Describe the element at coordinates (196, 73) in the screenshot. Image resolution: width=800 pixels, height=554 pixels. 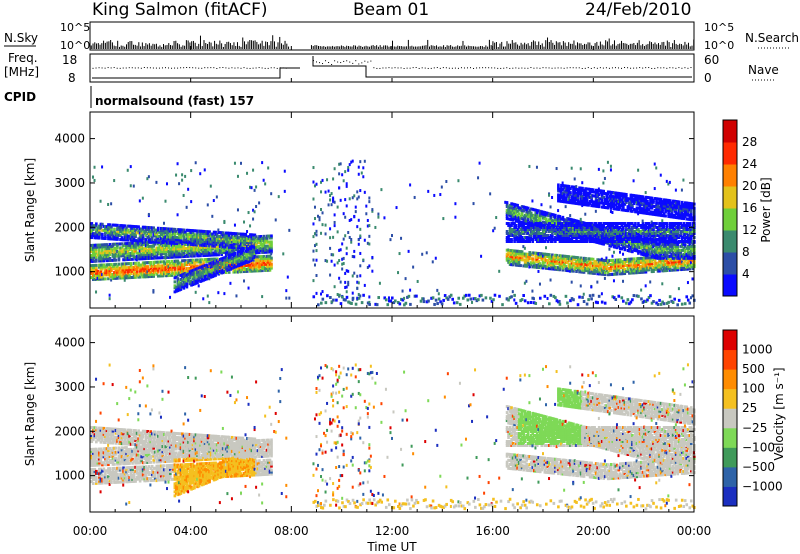
I see `freq-trace-early` at that location.